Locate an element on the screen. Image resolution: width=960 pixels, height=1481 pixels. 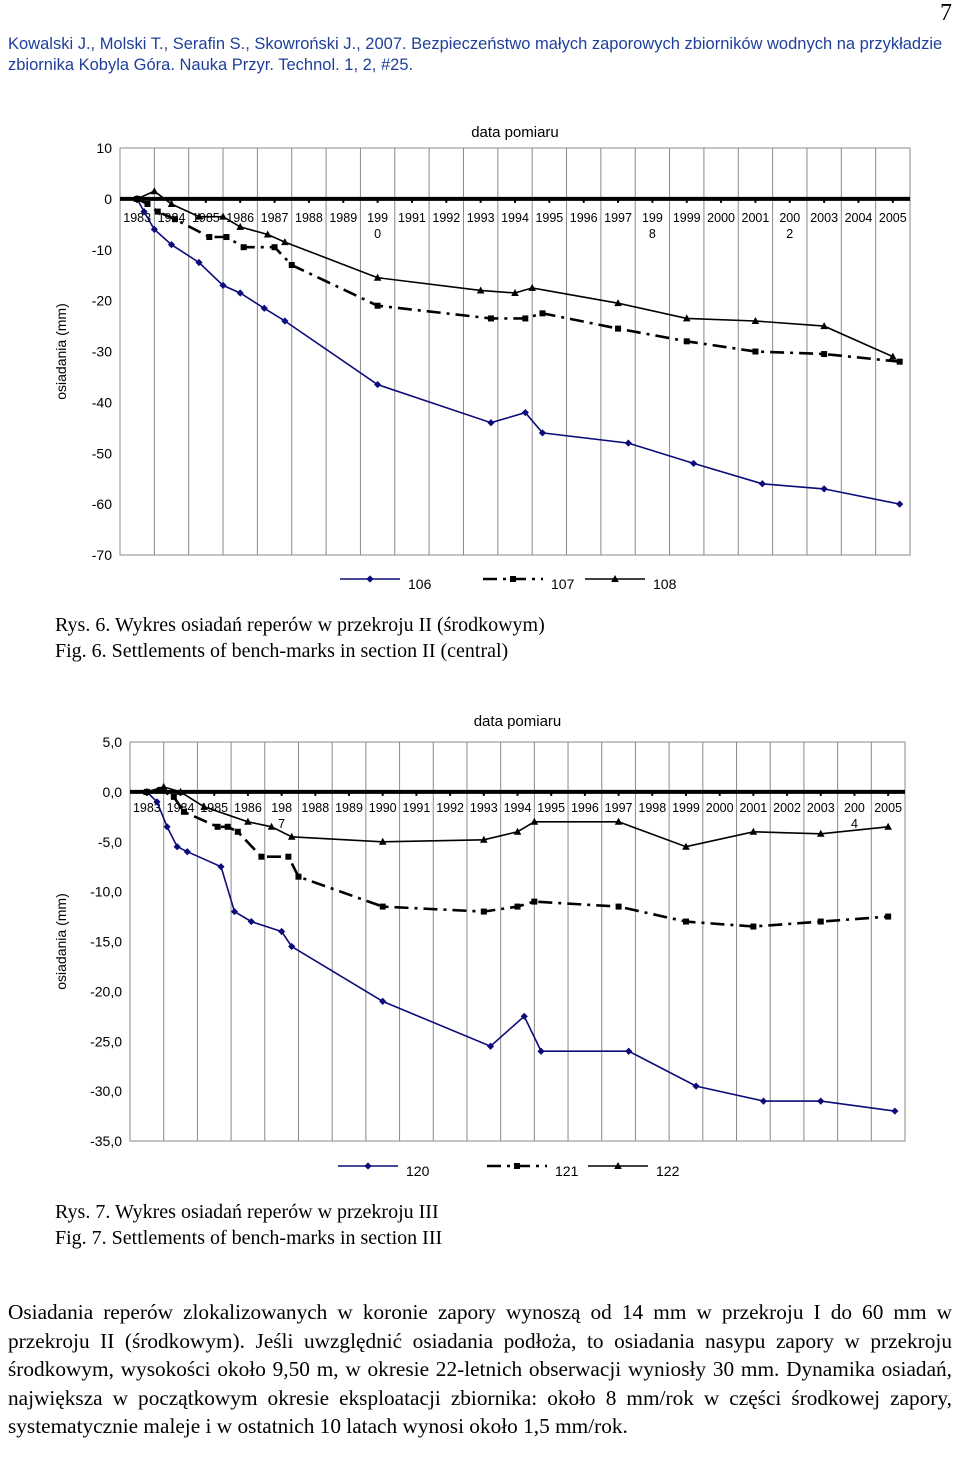
y-tick-label: 10 is located at coordinates (104, 148).